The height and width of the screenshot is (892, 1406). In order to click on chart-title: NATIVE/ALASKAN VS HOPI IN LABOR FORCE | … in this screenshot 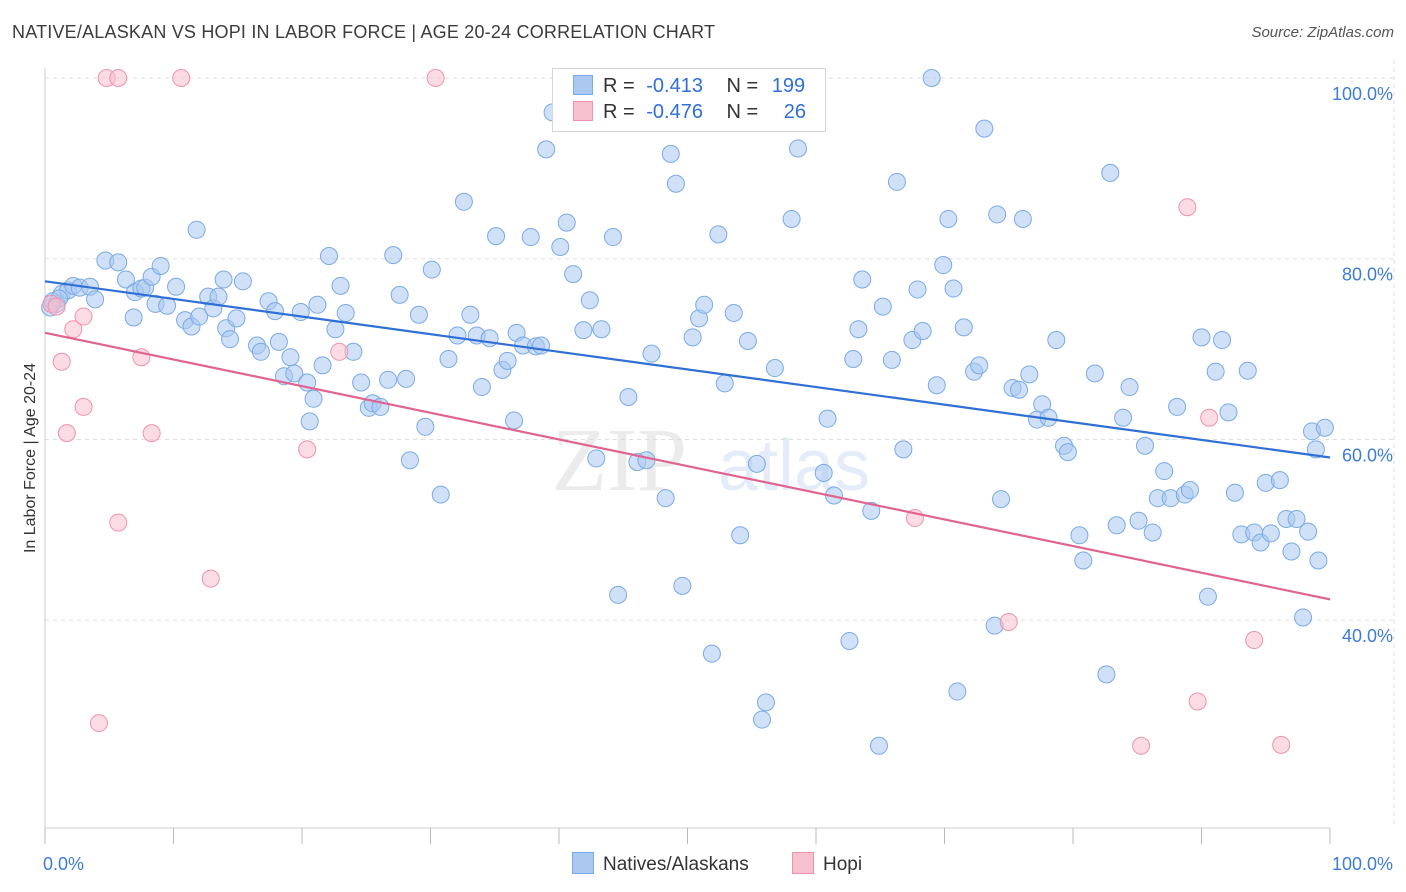, I will do `click(364, 32)`.